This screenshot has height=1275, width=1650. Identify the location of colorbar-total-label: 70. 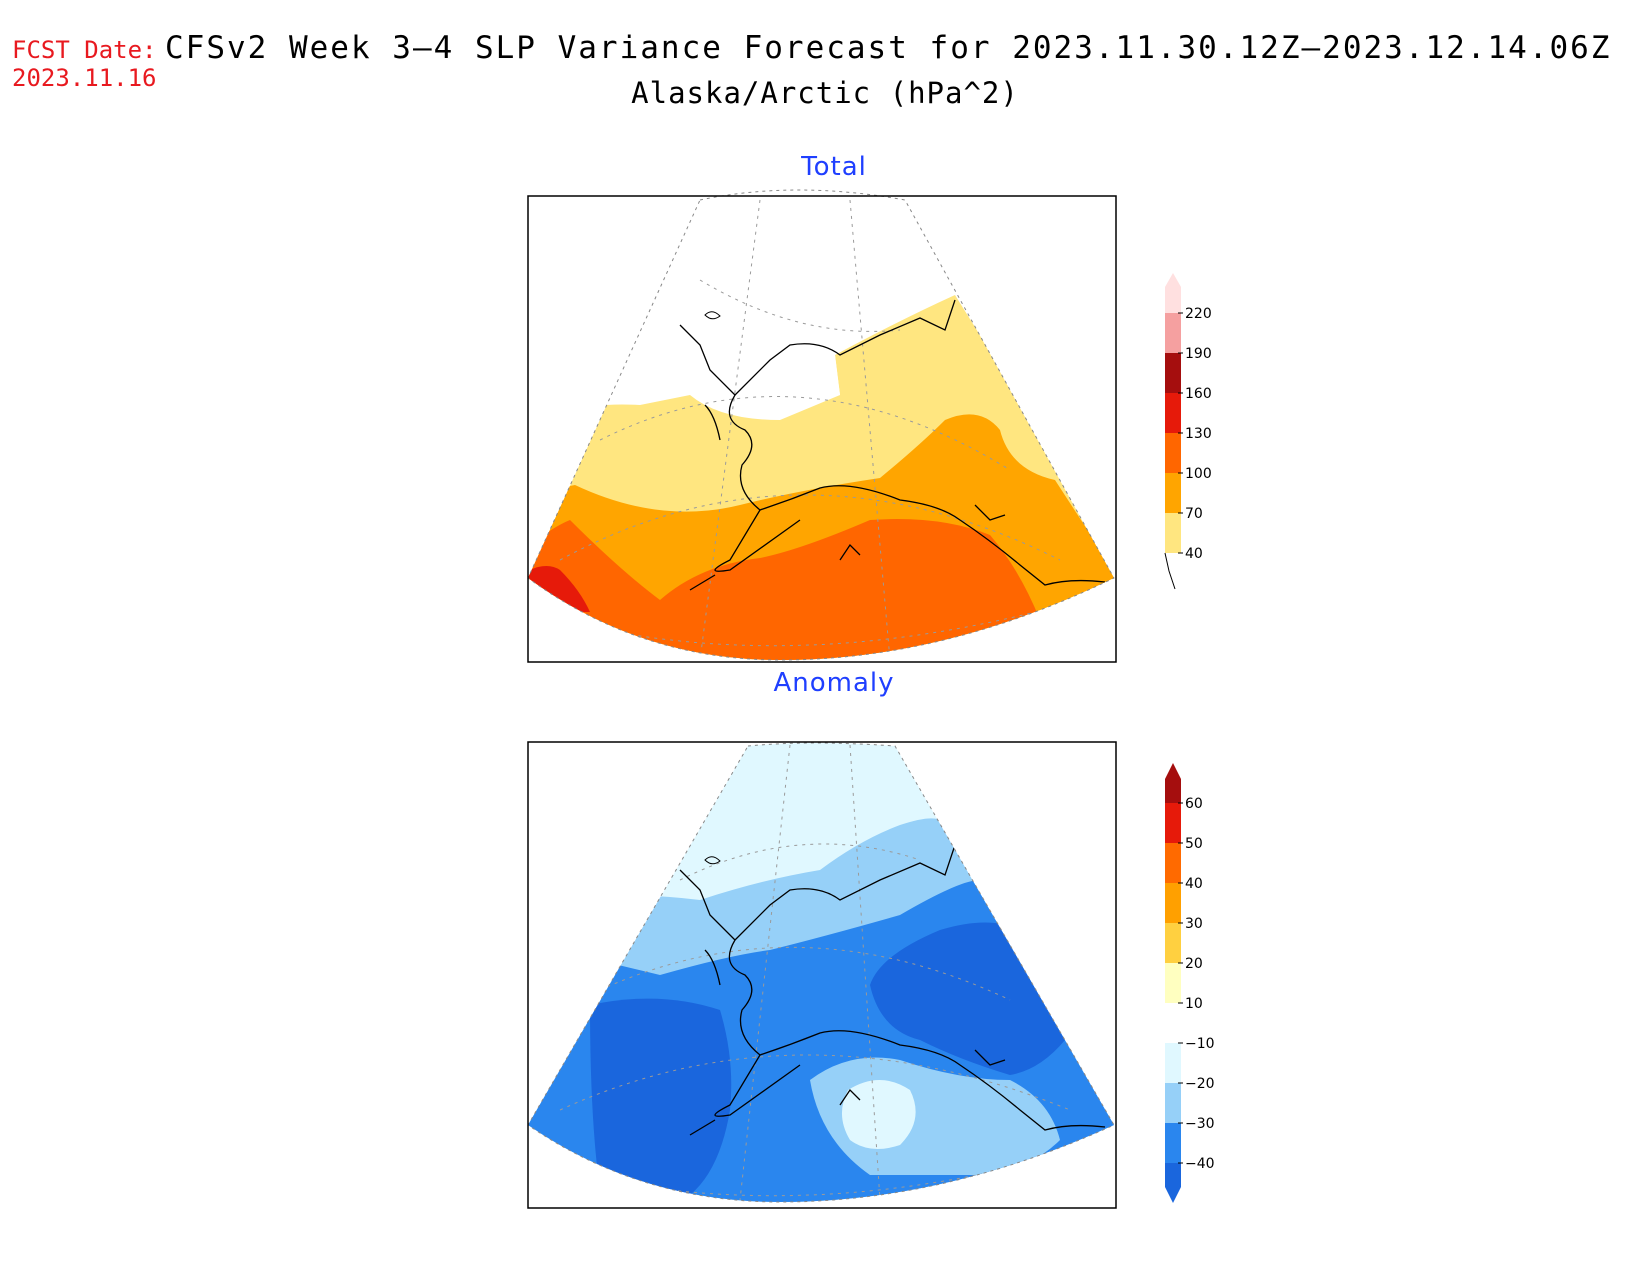
(1194, 514).